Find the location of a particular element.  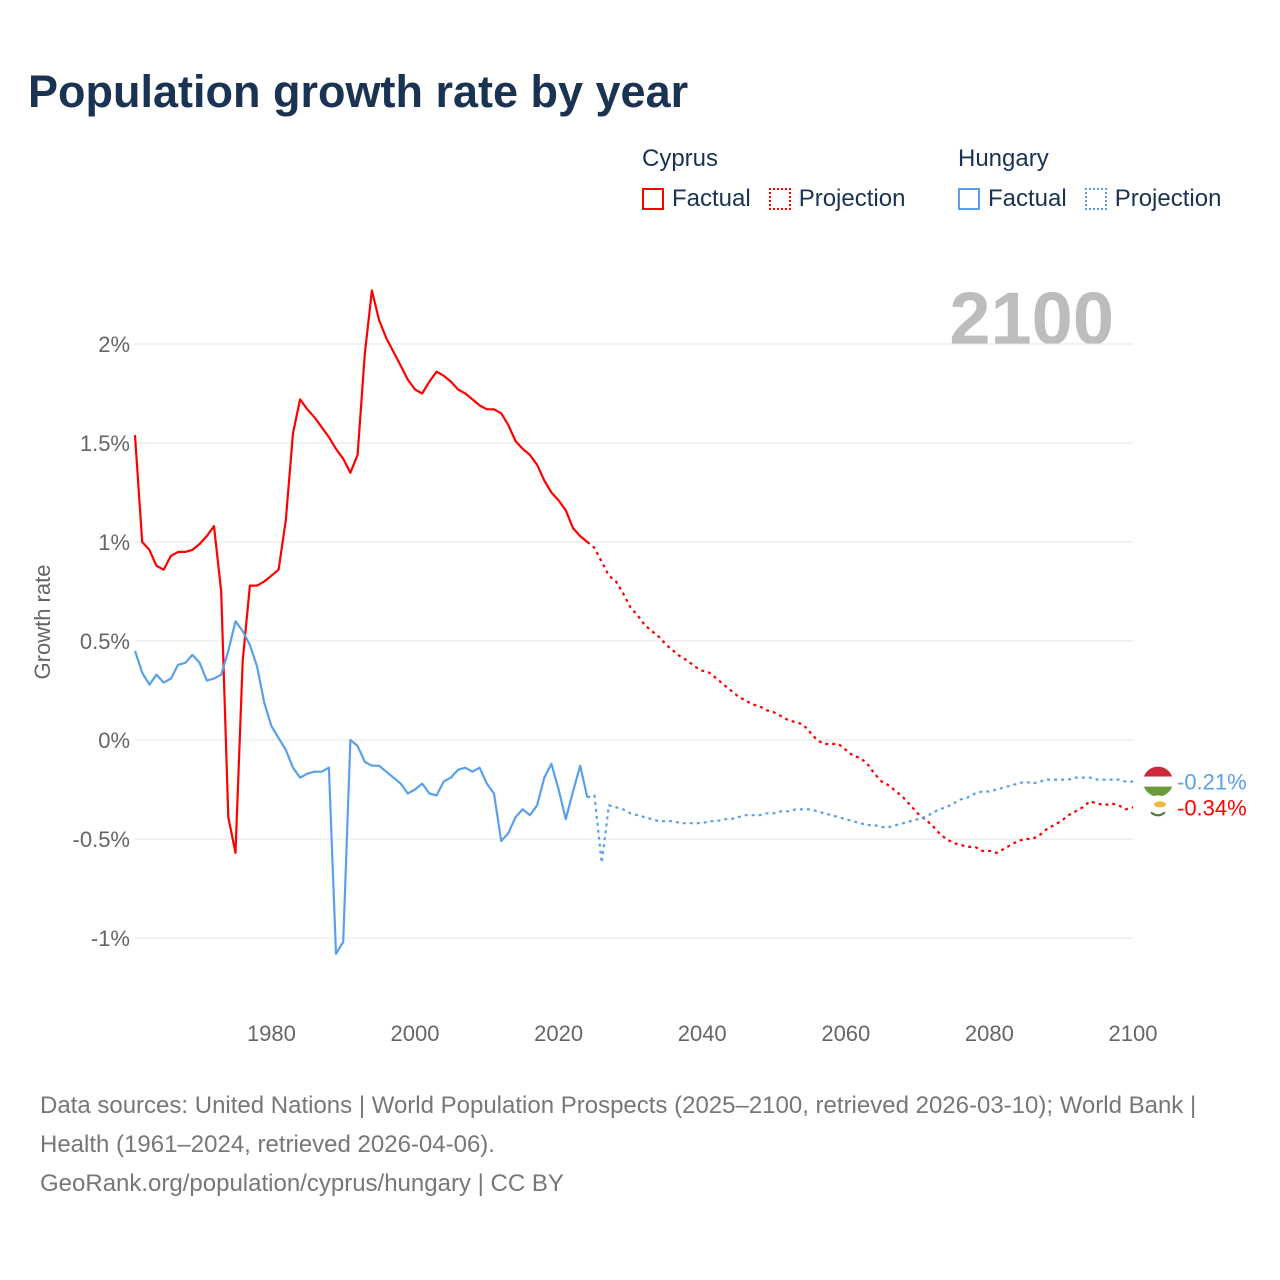

hungary-end-label: -0.21% is located at coordinates (1212, 782).